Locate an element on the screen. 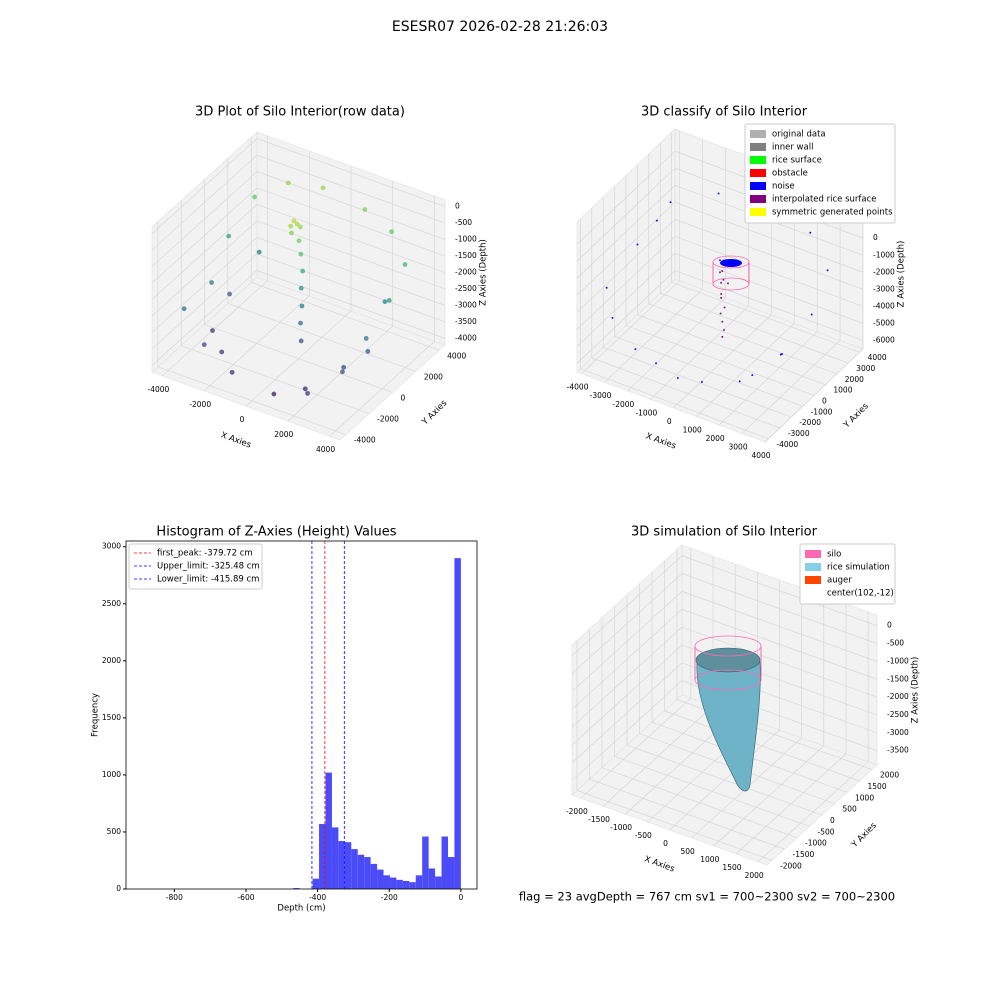 This screenshot has width=1000, height=1000. x-tick-label: 2000 is located at coordinates (754, 875).